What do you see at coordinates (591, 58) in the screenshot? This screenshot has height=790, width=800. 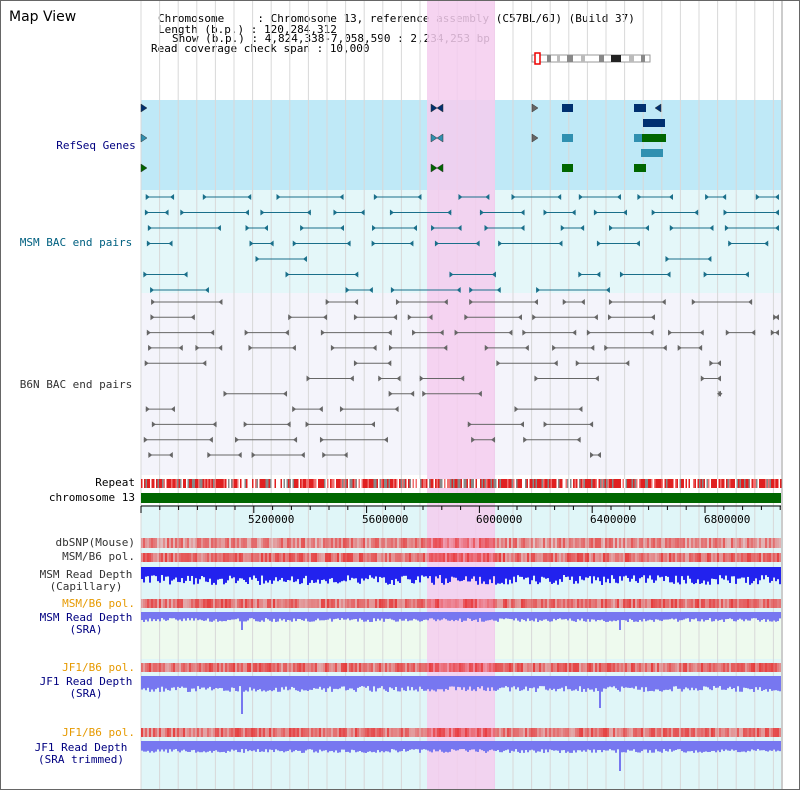 I see `chromosome-ideogram` at bounding box center [591, 58].